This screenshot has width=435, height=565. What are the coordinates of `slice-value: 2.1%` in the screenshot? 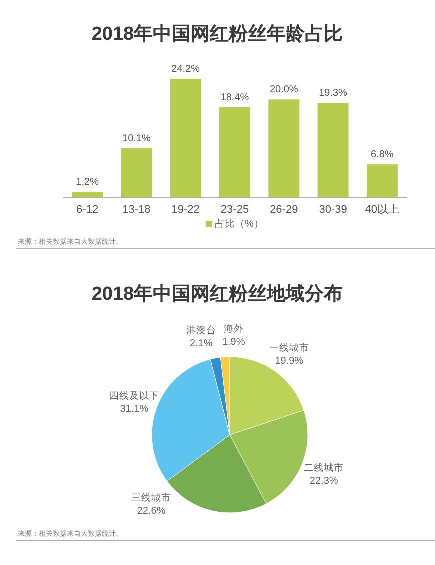 It's located at (201, 344).